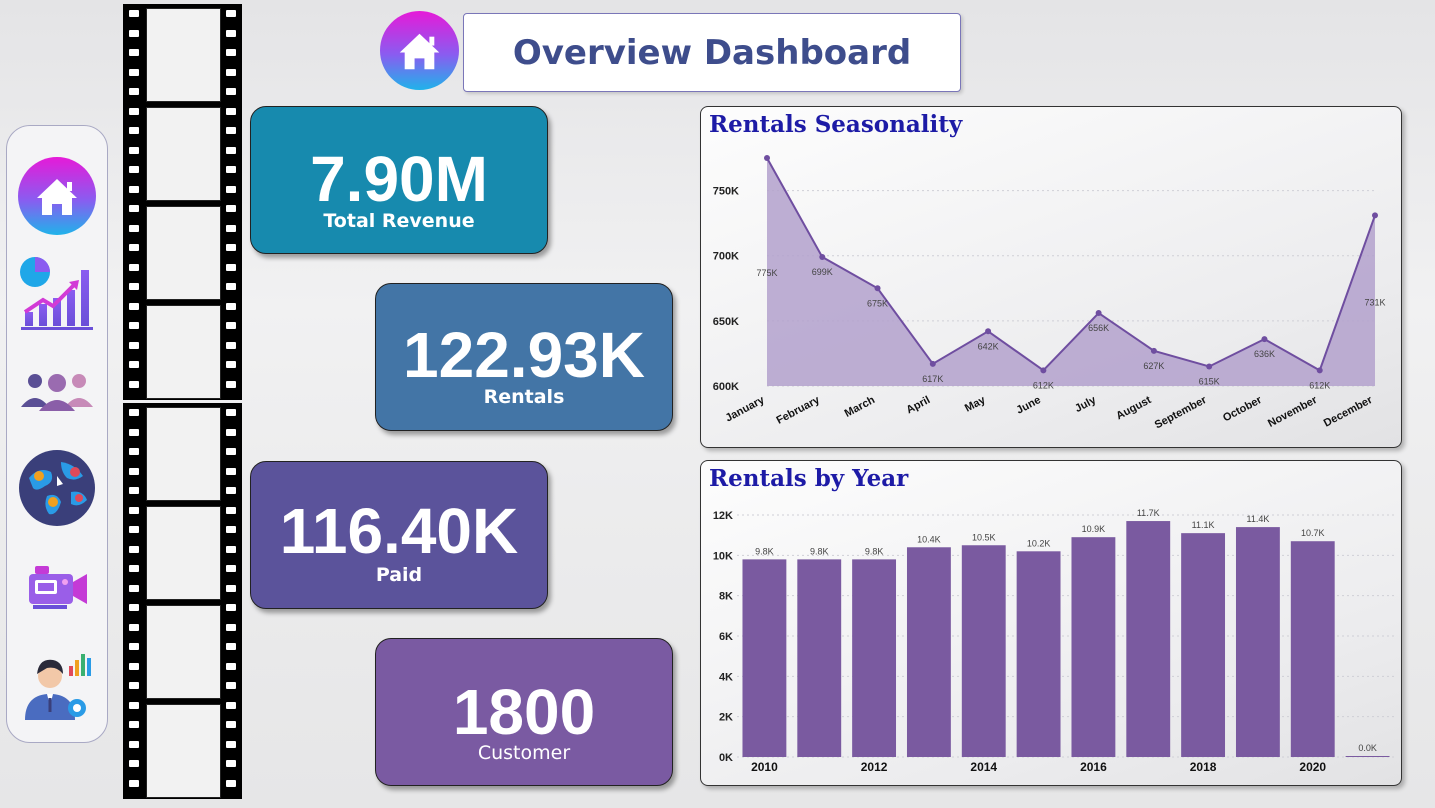  I want to click on x-tick-label: February, so click(798, 410).